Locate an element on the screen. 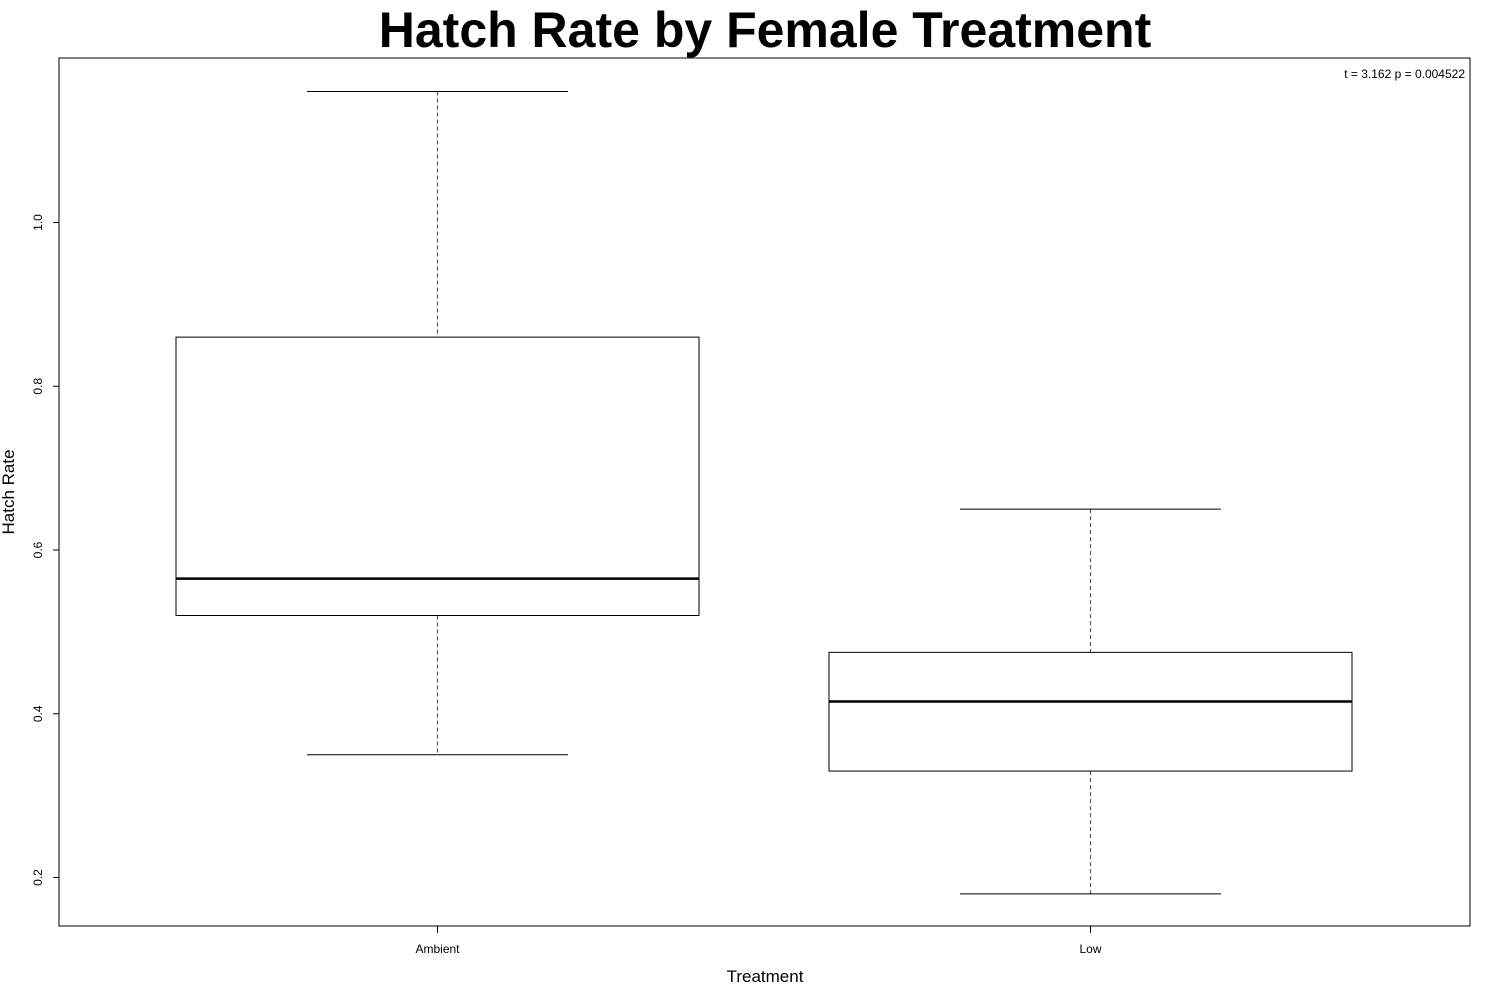  y-tick-label: 1.0 is located at coordinates (38, 222).